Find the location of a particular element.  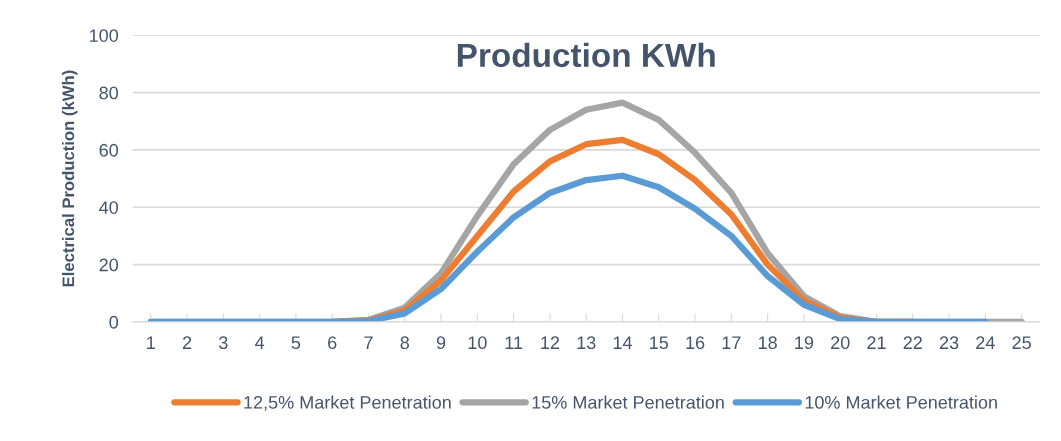

x-tick-label: 18 is located at coordinates (767, 343).